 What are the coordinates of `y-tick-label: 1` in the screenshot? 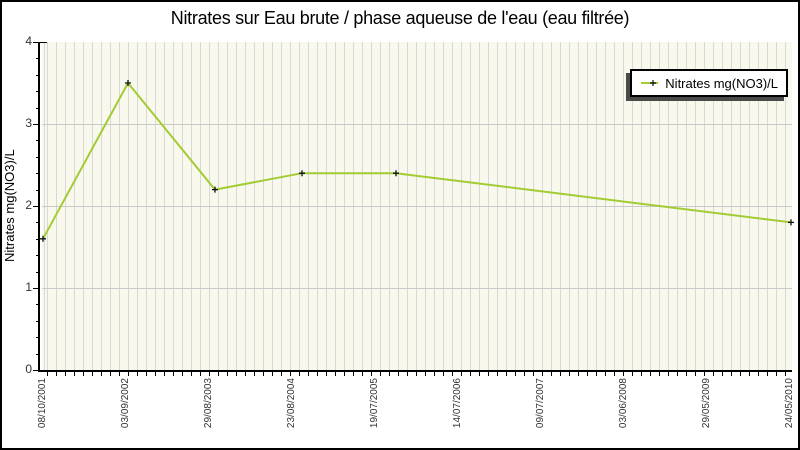 It's located at (28, 287).